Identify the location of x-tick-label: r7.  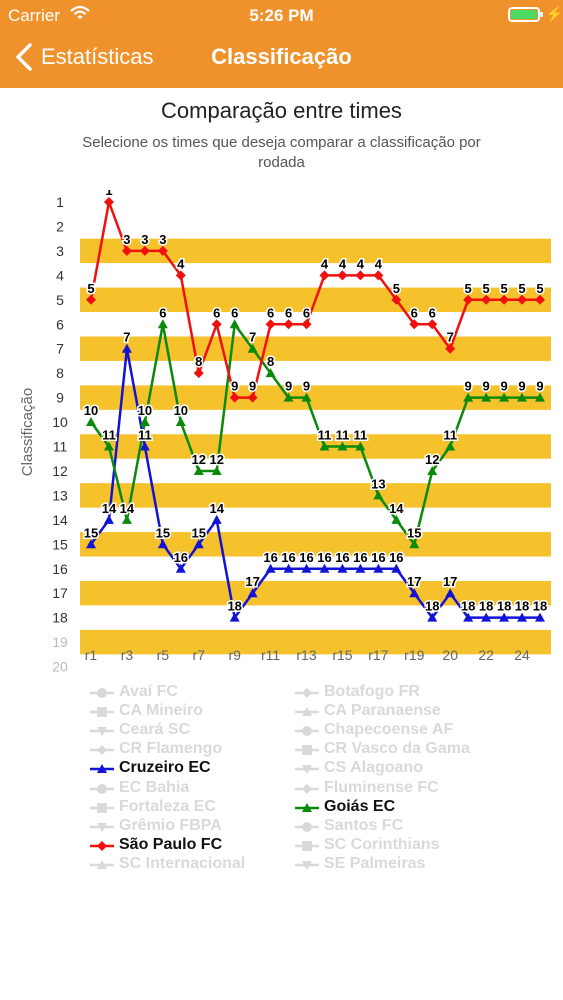
(199, 655).